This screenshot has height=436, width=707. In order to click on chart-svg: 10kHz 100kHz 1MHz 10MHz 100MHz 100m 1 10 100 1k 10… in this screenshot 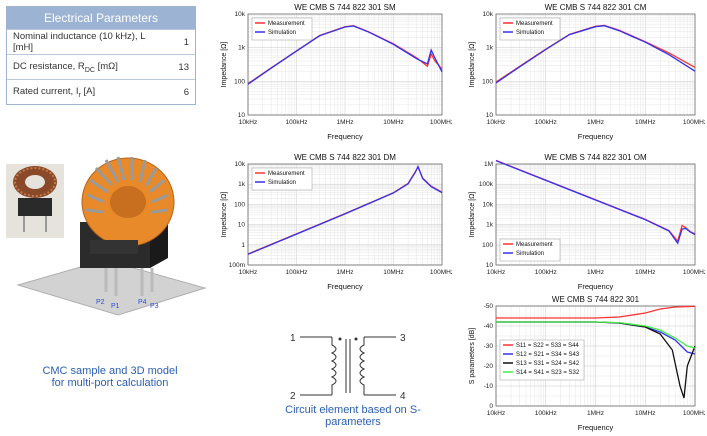, I will do `click(336, 222)`.